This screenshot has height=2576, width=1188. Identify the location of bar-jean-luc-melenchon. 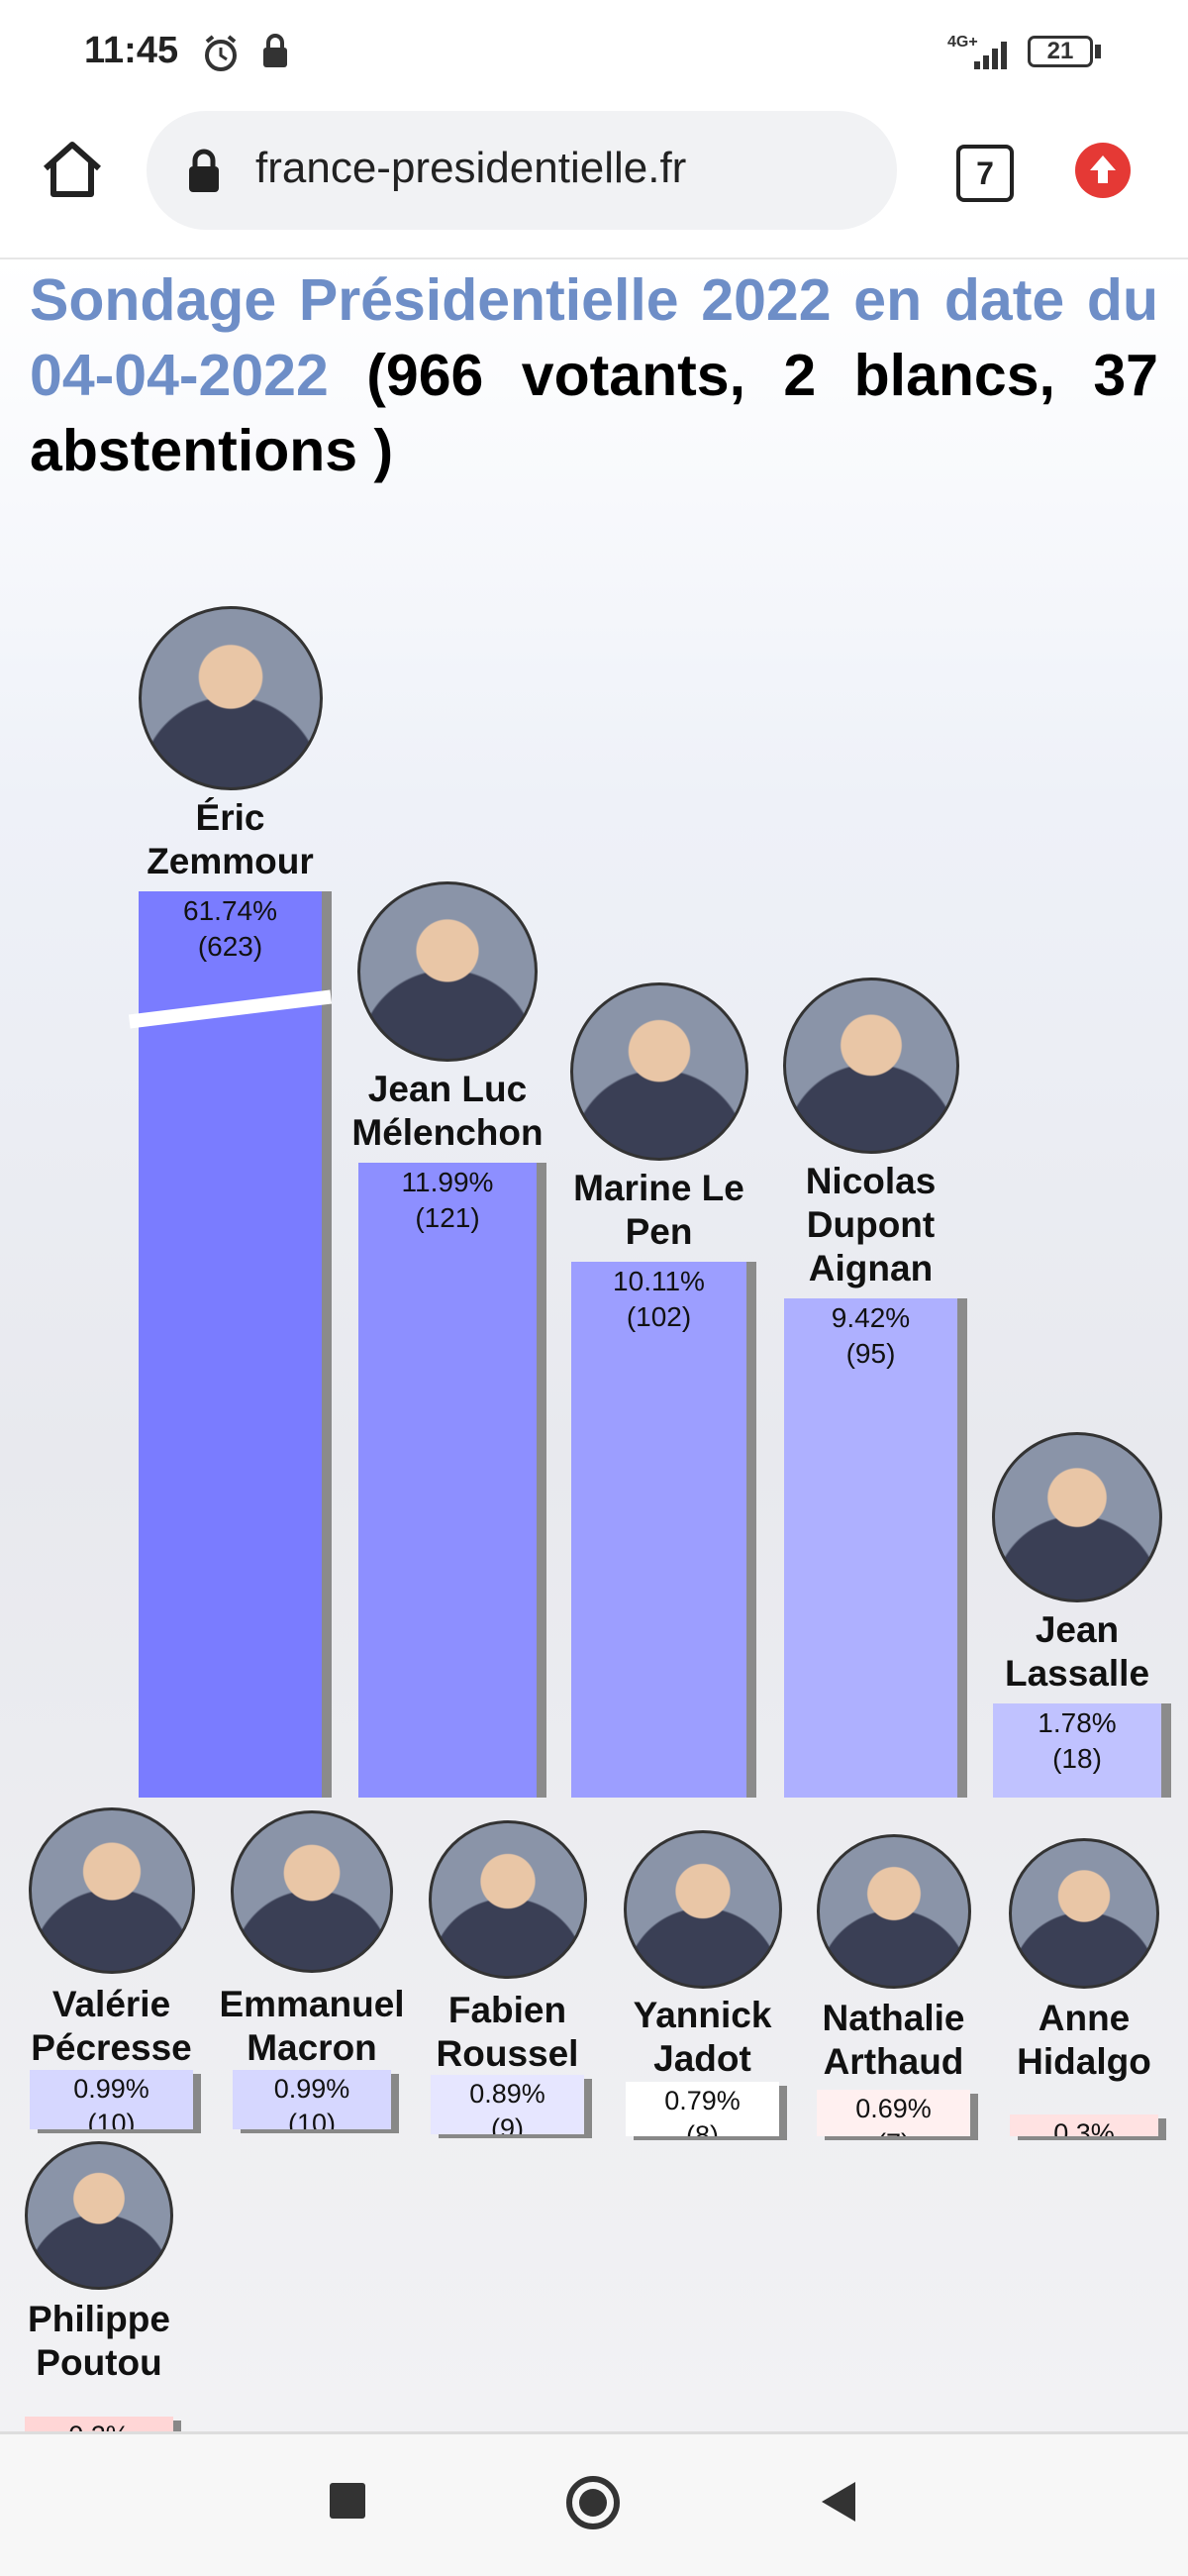
(448, 1480).